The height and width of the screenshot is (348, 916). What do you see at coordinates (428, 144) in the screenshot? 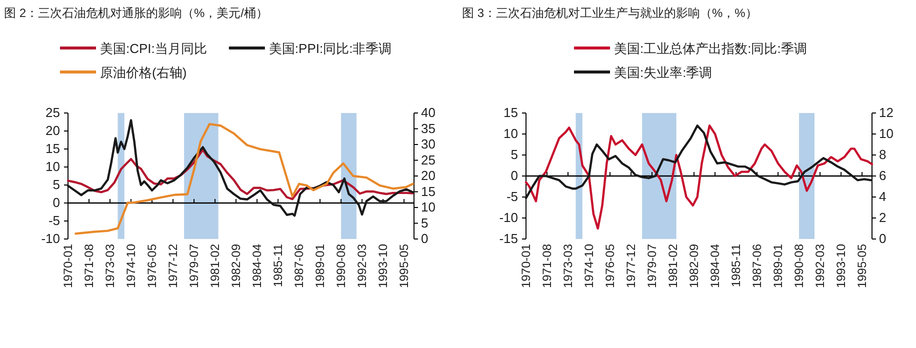
I see `y2-tick-label: 30` at bounding box center [428, 144].